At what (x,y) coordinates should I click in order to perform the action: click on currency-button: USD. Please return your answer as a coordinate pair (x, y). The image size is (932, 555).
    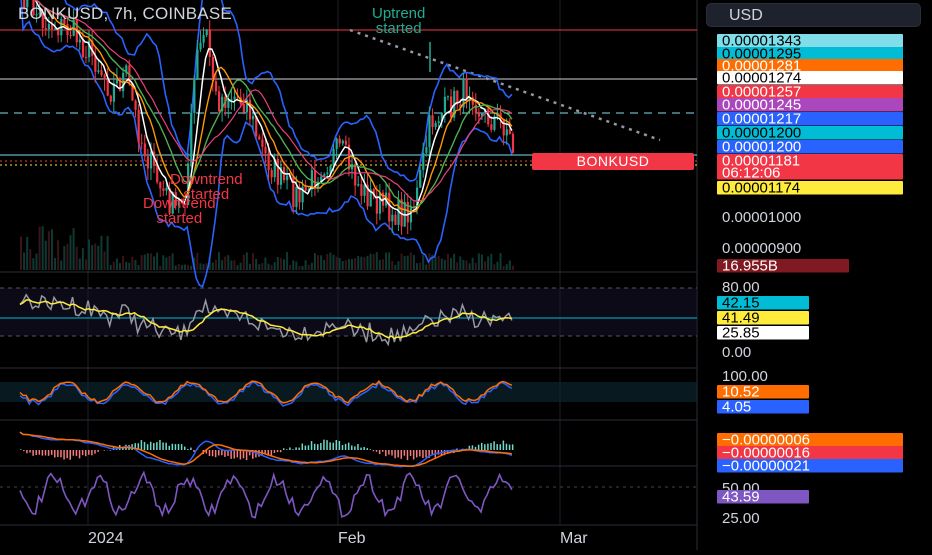
    Looking at the image, I should click on (813, 15).